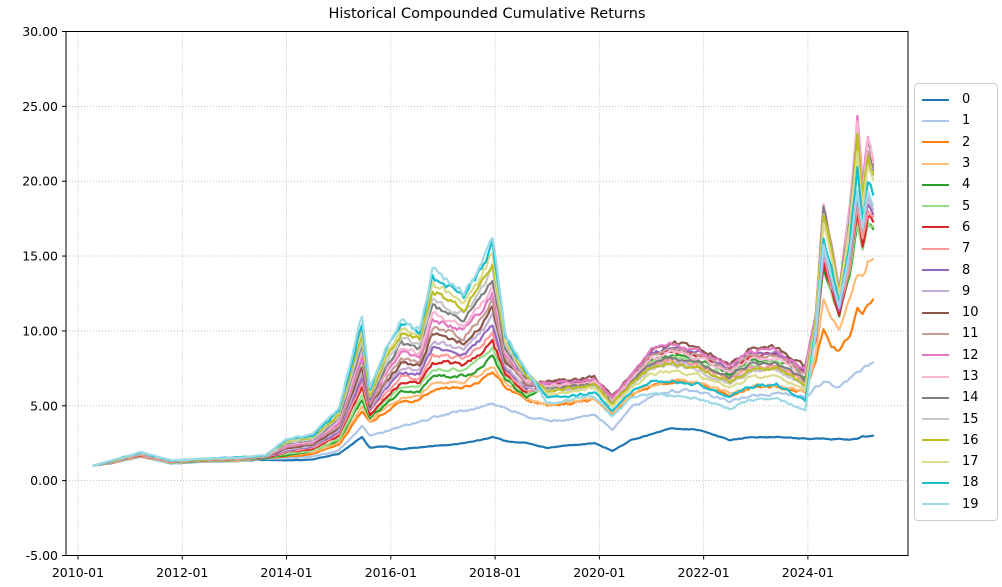 The image size is (1002, 587). Describe the element at coordinates (956, 269) in the screenshot. I see `legend-item-8: 8` at that location.